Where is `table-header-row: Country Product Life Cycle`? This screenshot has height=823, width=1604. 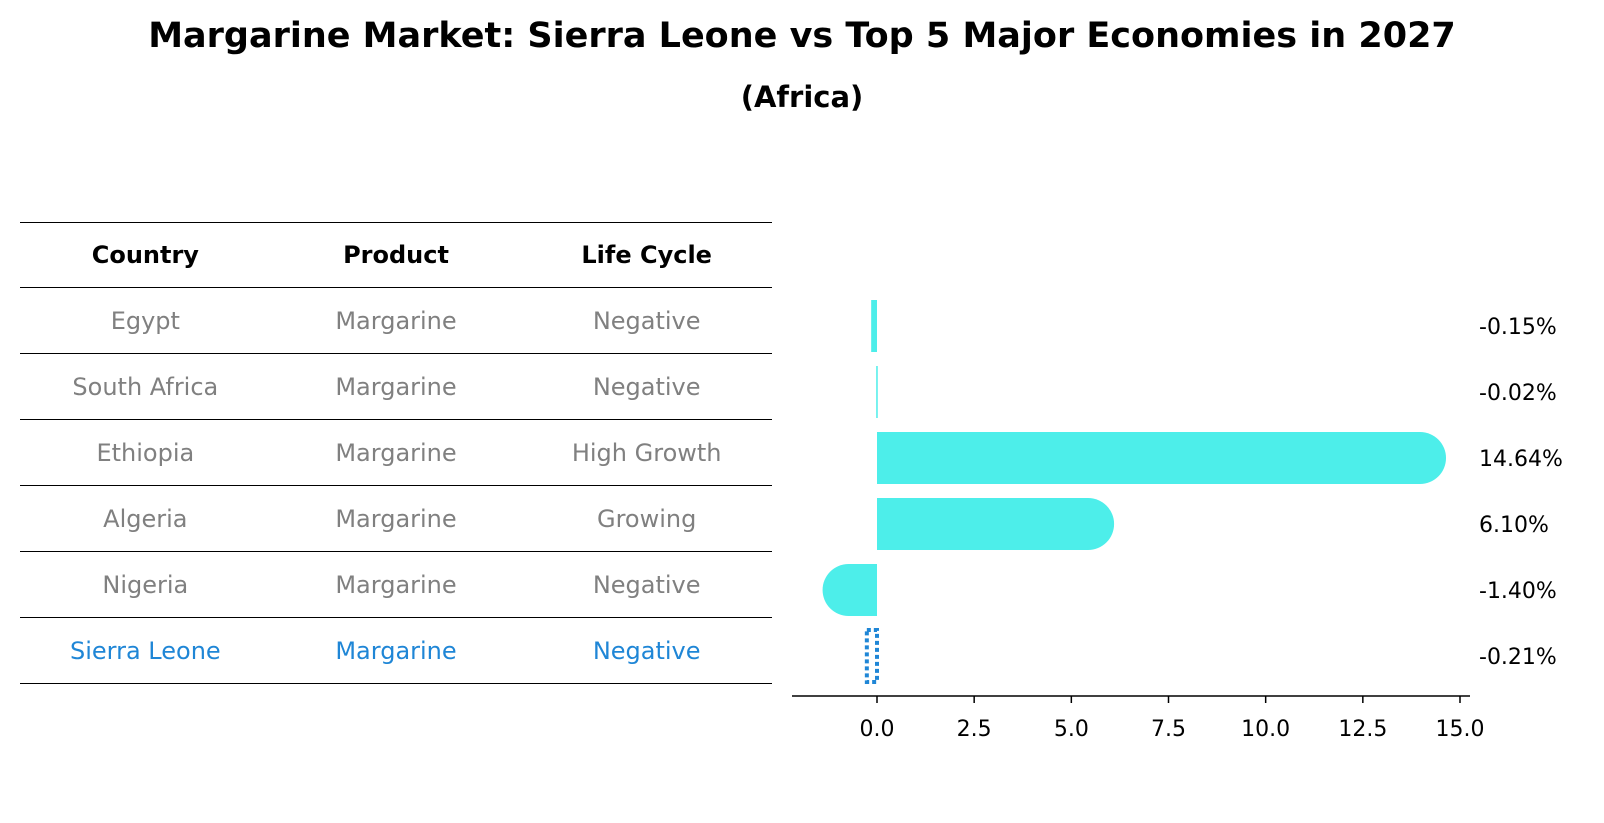
table-header-row: Country Product Life Cycle is located at coordinates (396, 255).